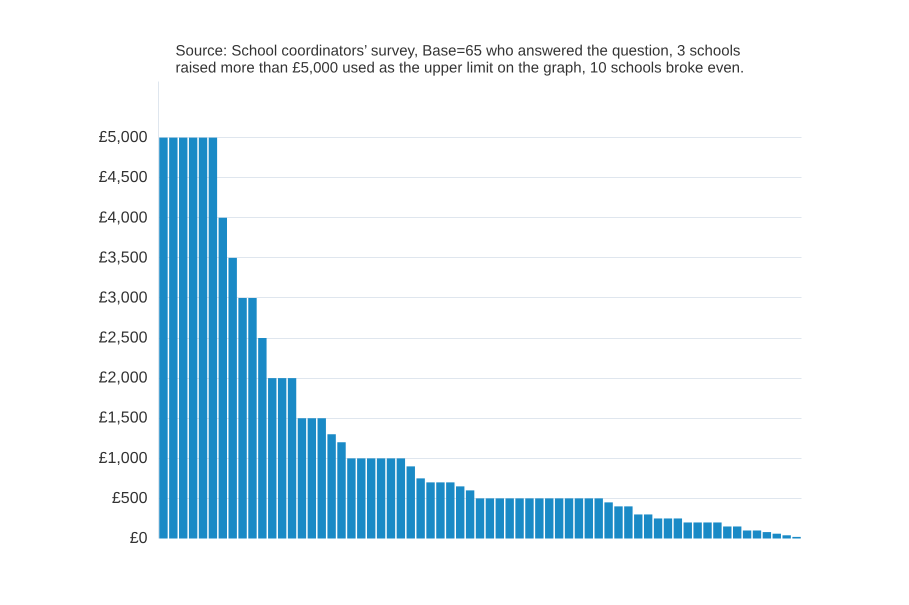  Describe the element at coordinates (123, 378) in the screenshot. I see `y-tick-label: £2,000` at that location.